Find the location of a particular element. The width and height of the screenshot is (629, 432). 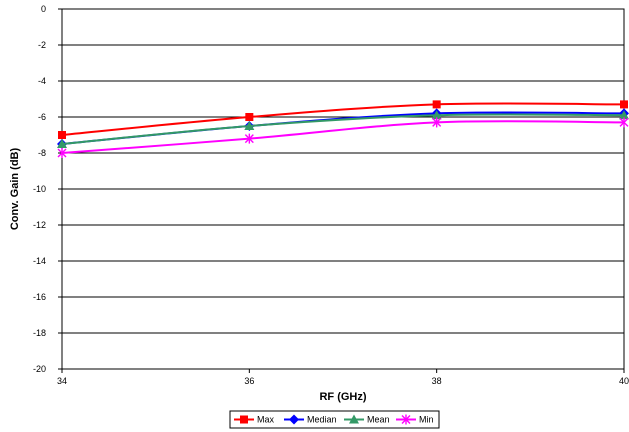

x-axis-label: RF (GHz) is located at coordinates (342, 397).